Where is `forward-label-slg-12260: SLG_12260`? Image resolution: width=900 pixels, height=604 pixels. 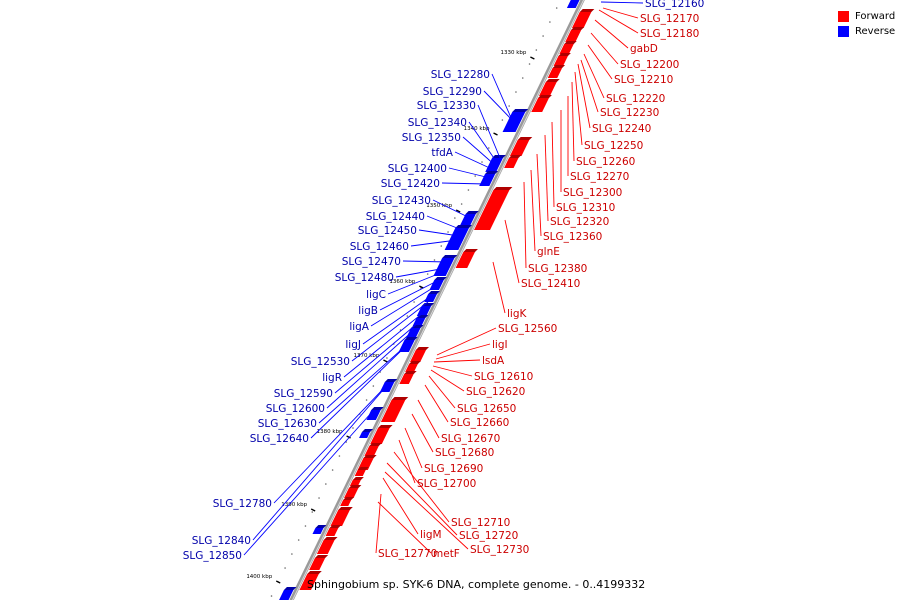 forward-label-slg-12260: SLG_12260 is located at coordinates (605, 162).